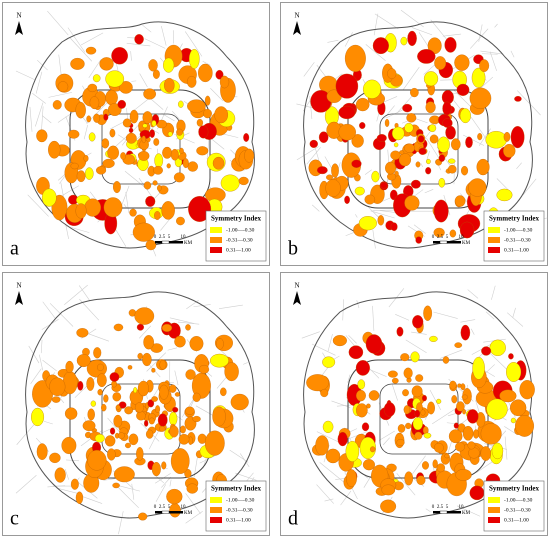  I want to click on legend-label: 0.31—1.00, so click(238, 520).